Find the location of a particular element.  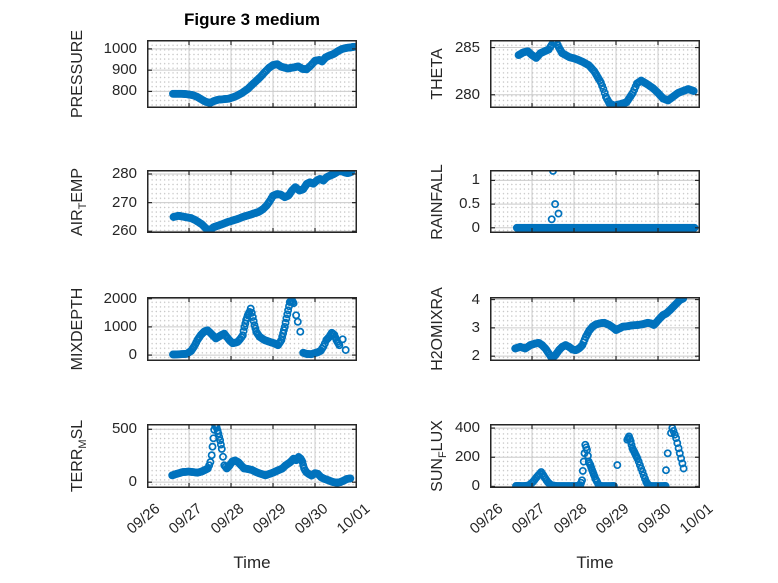

xlabel-time-right: Time is located at coordinates (595, 562).